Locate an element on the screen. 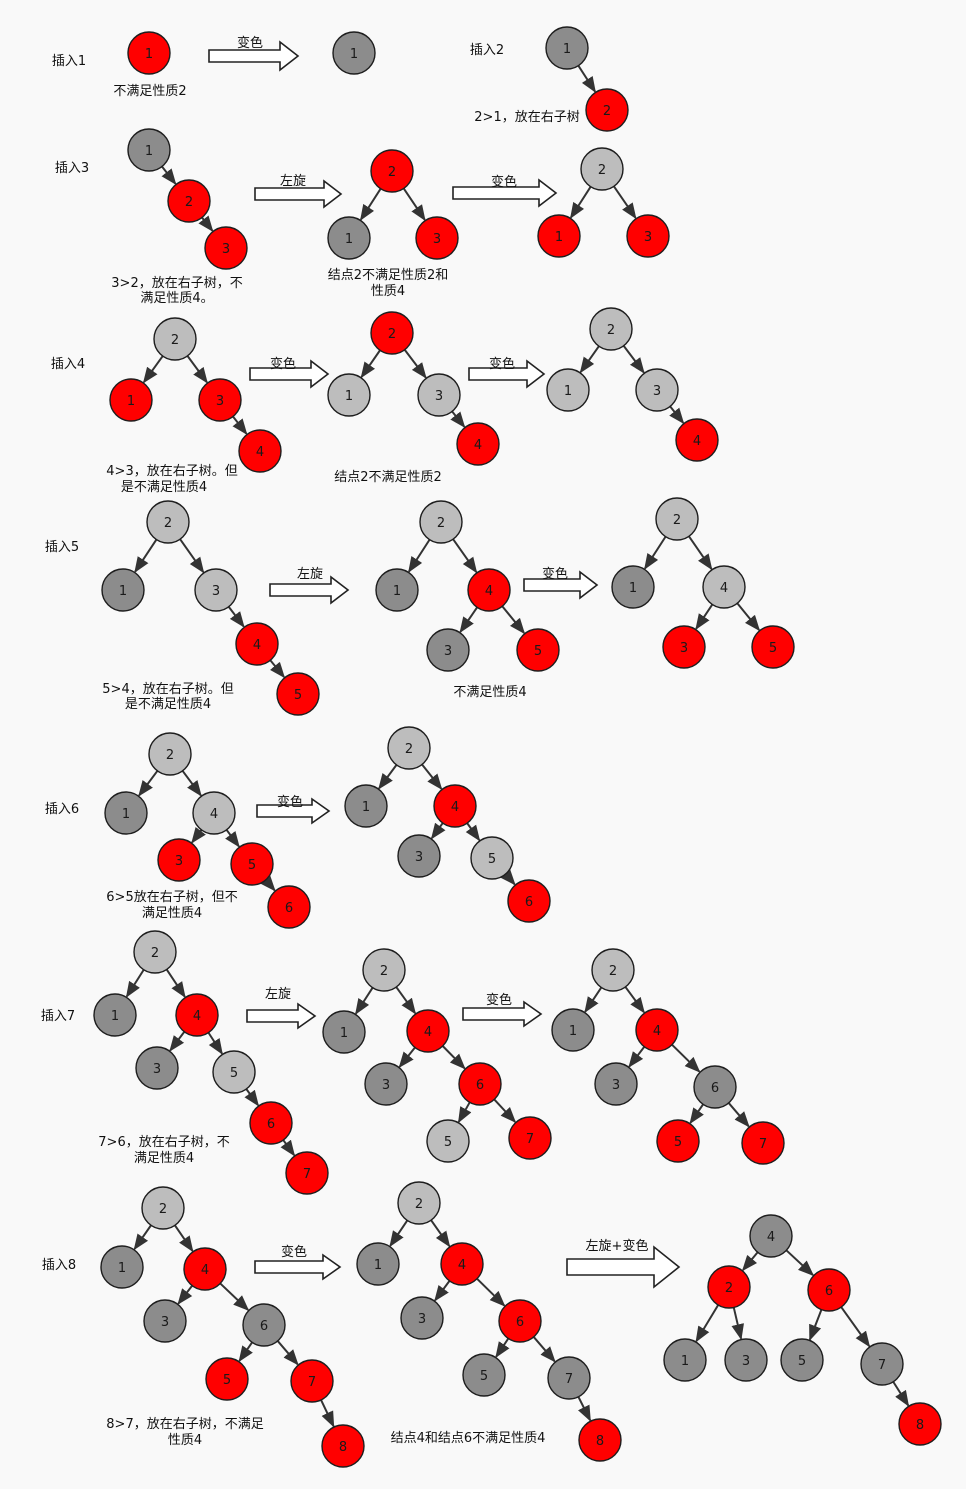 The width and height of the screenshot is (966, 1489). tree-node: 8 is located at coordinates (343, 1446).